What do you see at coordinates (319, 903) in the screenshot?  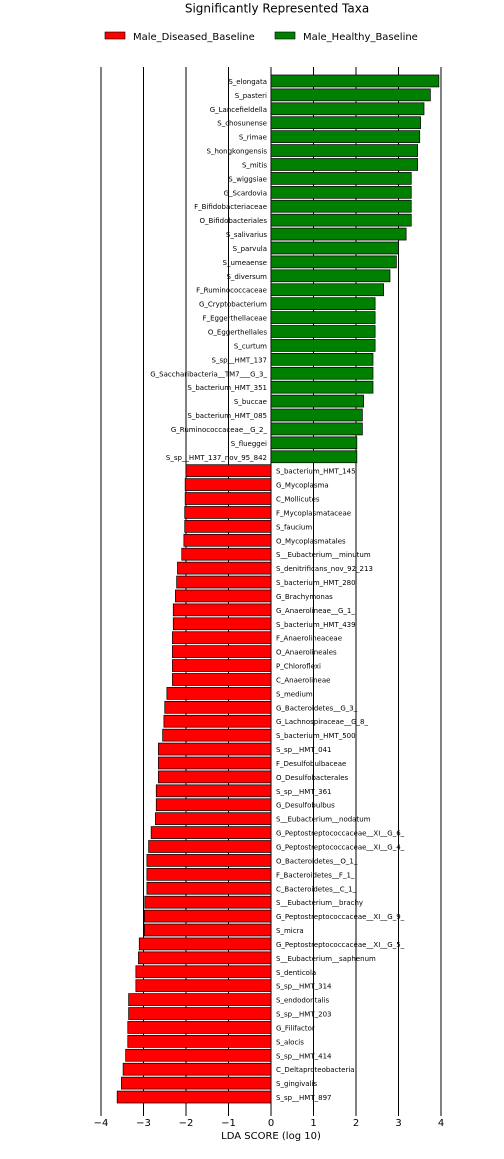 I see `category-label: S__Eubacterium__brachy` at bounding box center [319, 903].